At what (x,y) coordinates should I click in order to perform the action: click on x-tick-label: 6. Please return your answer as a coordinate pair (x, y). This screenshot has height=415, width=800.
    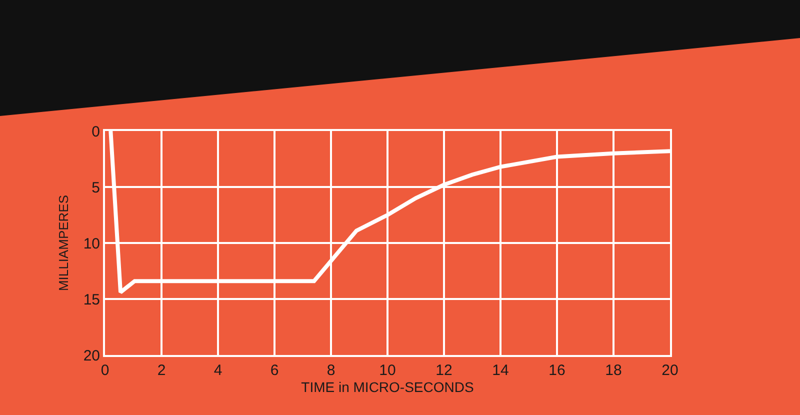
    Looking at the image, I should click on (274, 370).